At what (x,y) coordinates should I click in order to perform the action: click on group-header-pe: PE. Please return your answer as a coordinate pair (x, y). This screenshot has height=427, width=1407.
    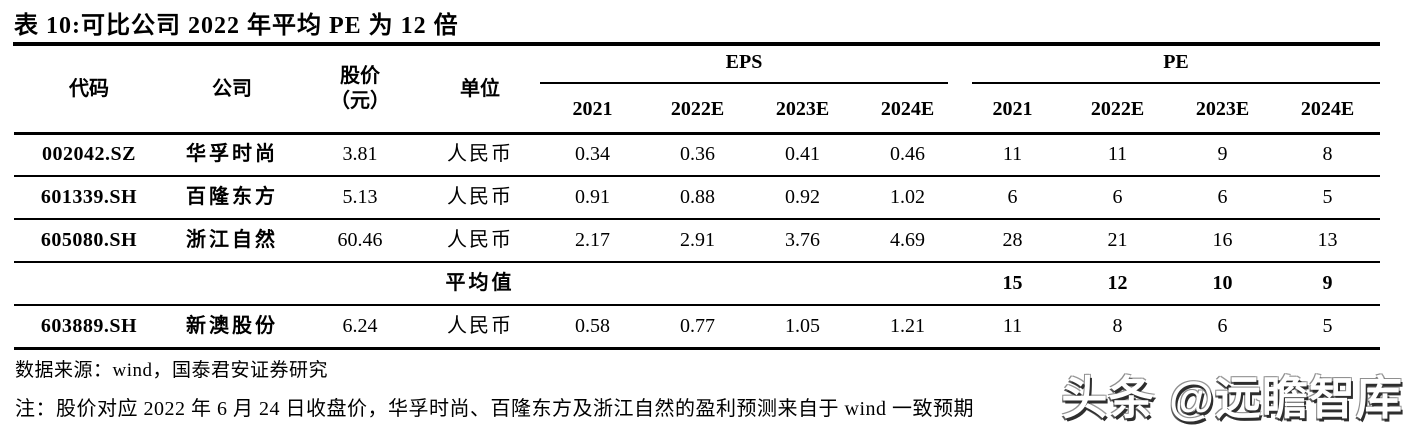
    Looking at the image, I should click on (1170, 67).